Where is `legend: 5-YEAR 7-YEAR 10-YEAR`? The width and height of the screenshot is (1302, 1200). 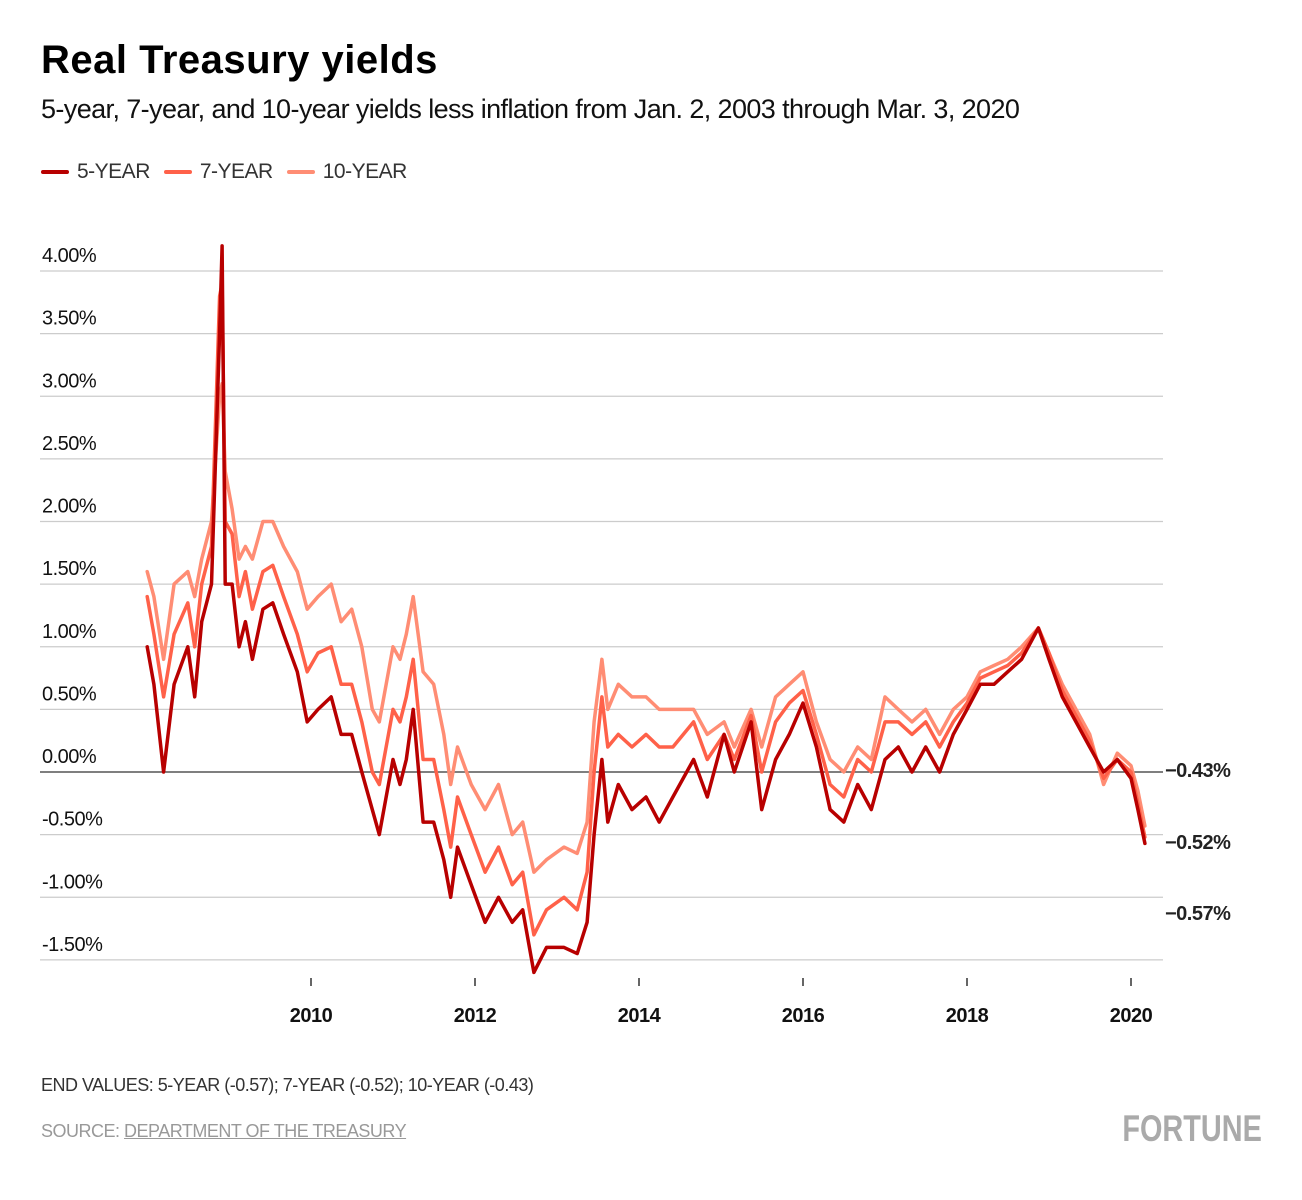 legend: 5-YEAR 7-YEAR 10-YEAR is located at coordinates (224, 172).